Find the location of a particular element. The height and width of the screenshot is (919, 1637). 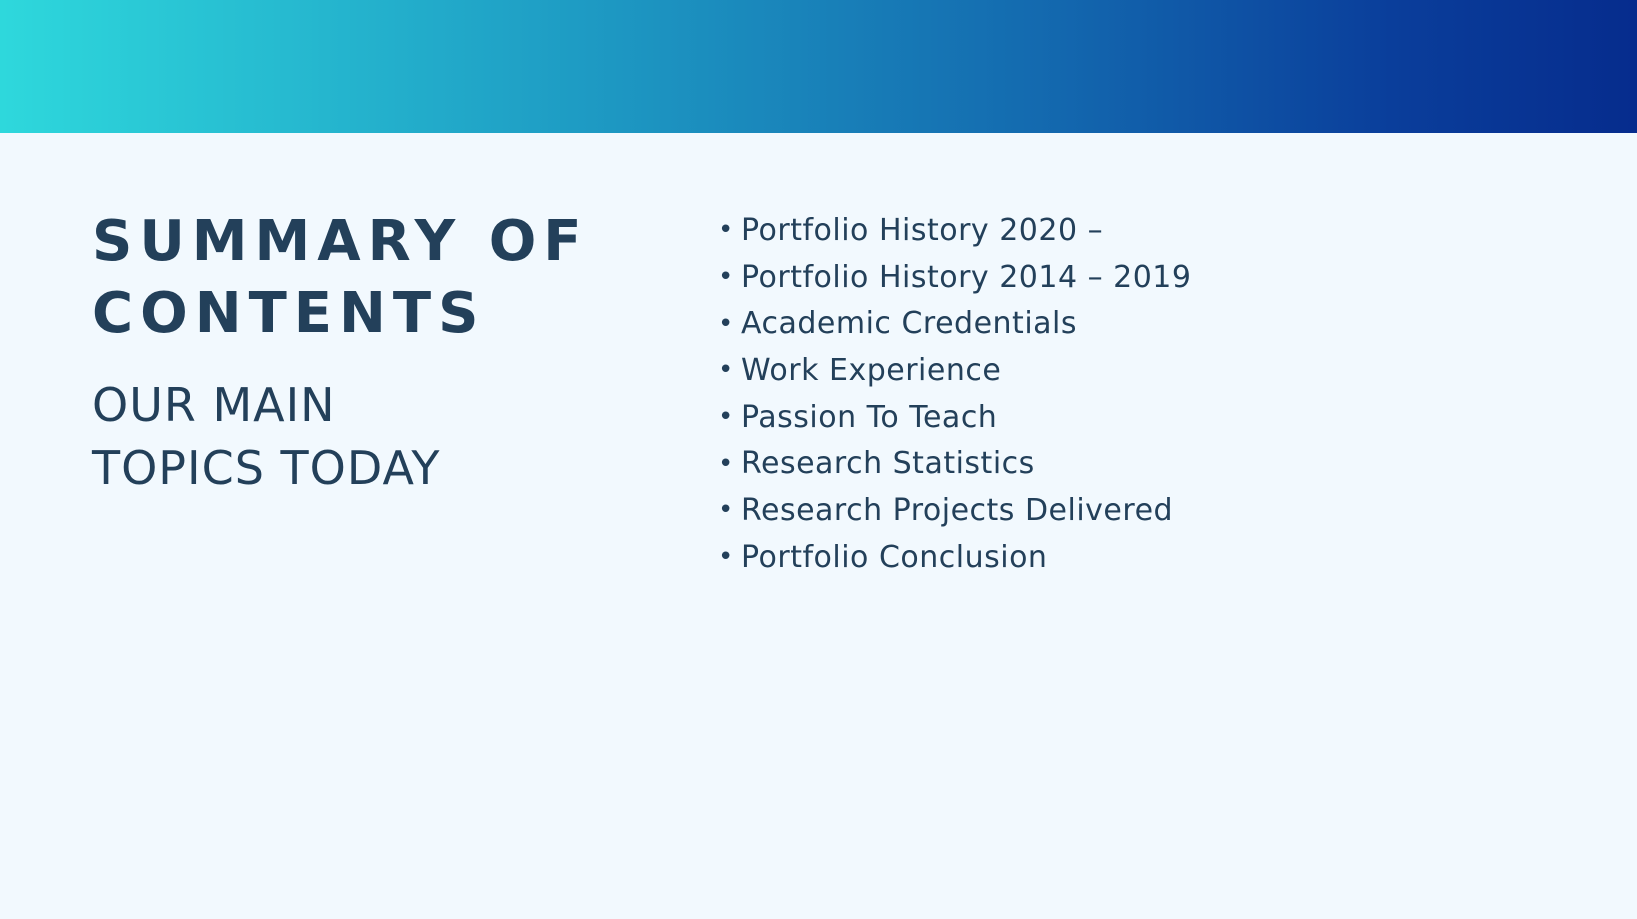

topic-label: Research Statistics is located at coordinates (888, 464).